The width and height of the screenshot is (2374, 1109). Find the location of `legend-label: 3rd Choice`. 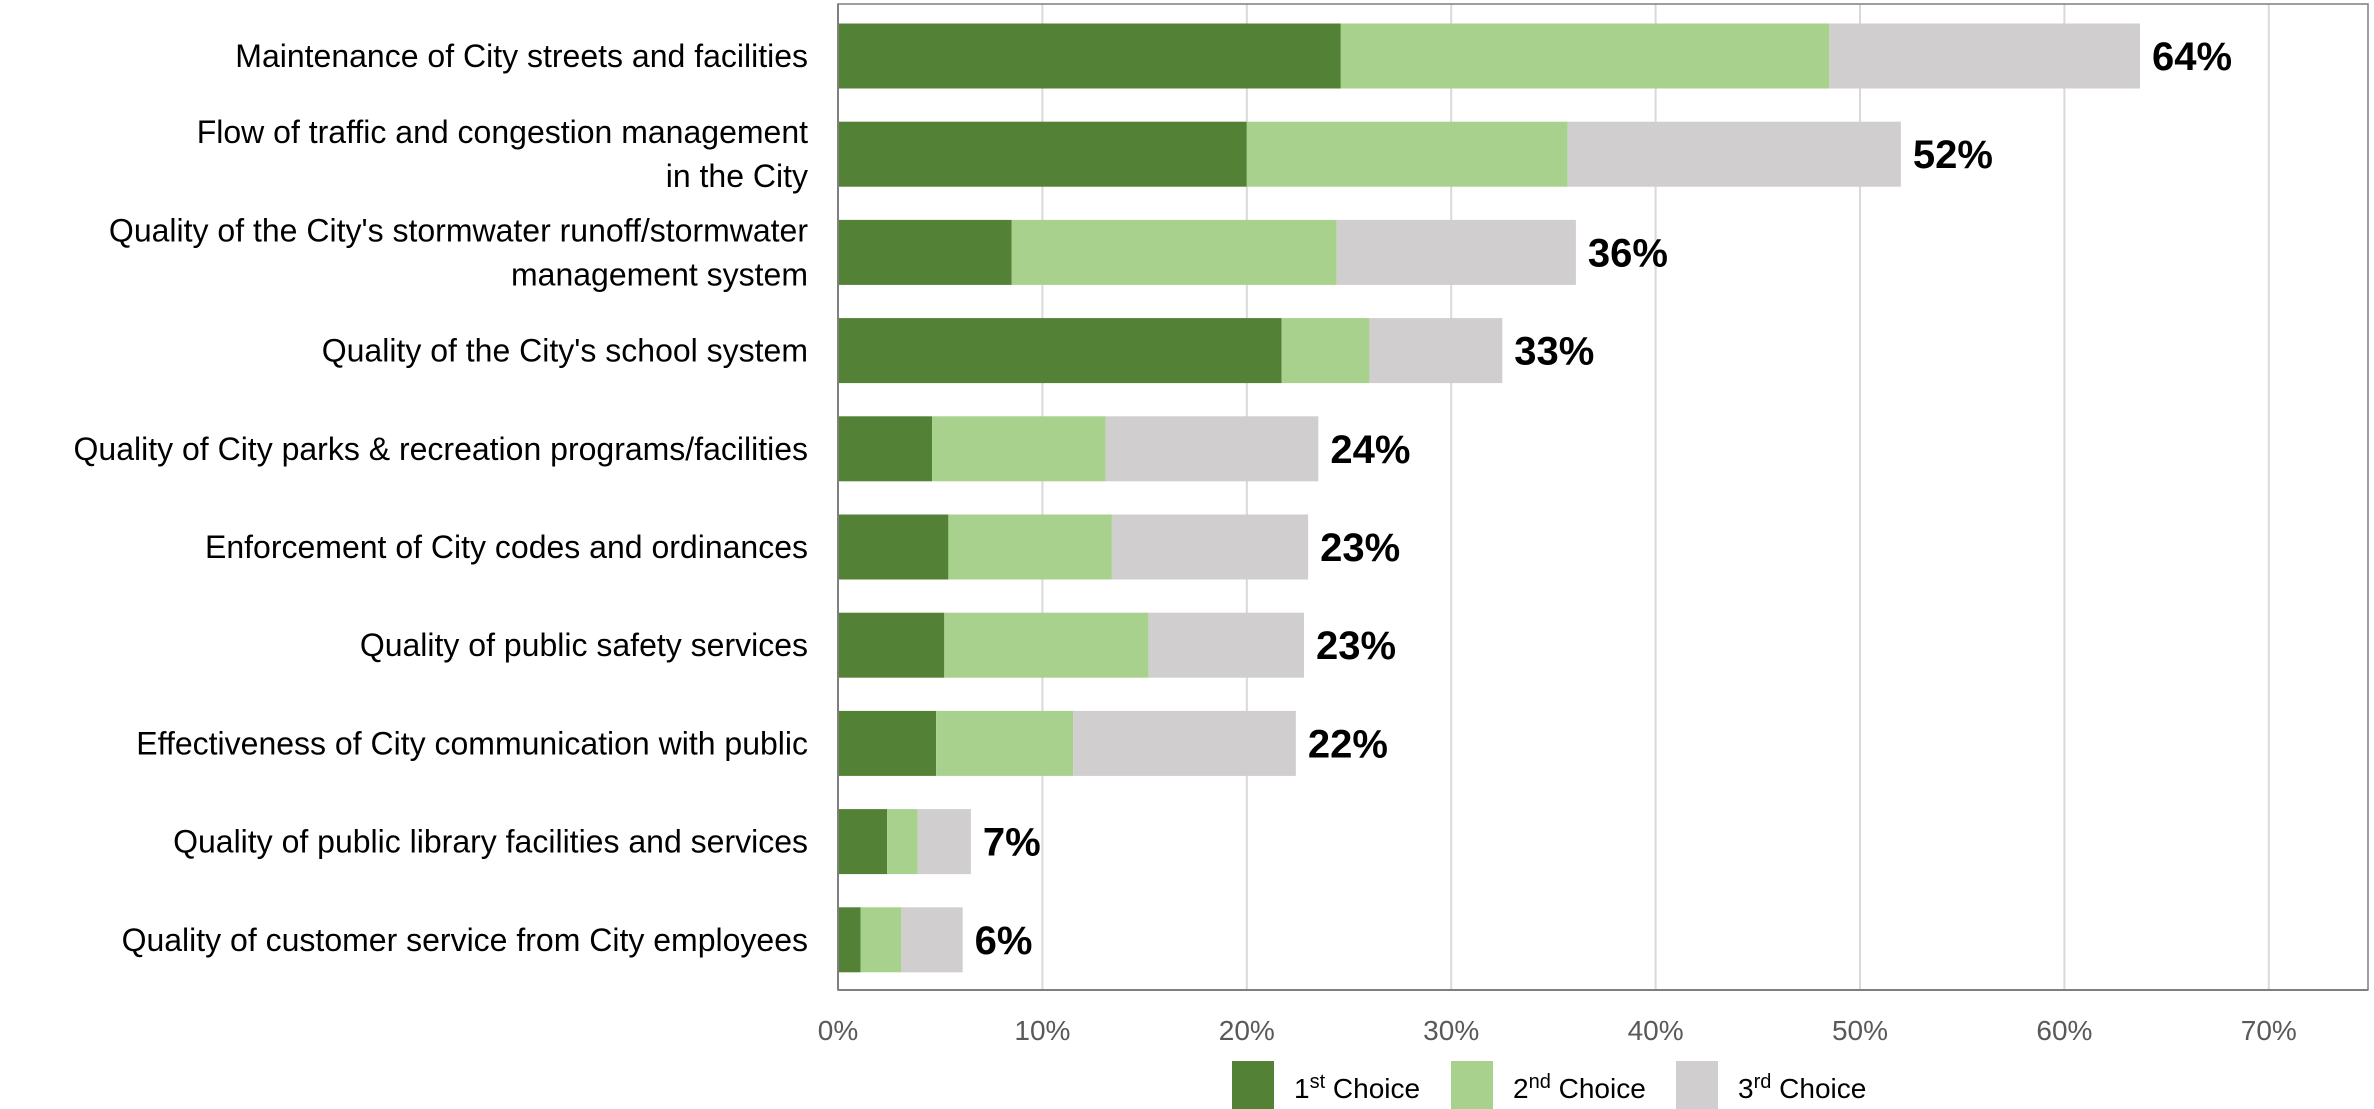

legend-label: 3rd Choice is located at coordinates (1802, 1087).